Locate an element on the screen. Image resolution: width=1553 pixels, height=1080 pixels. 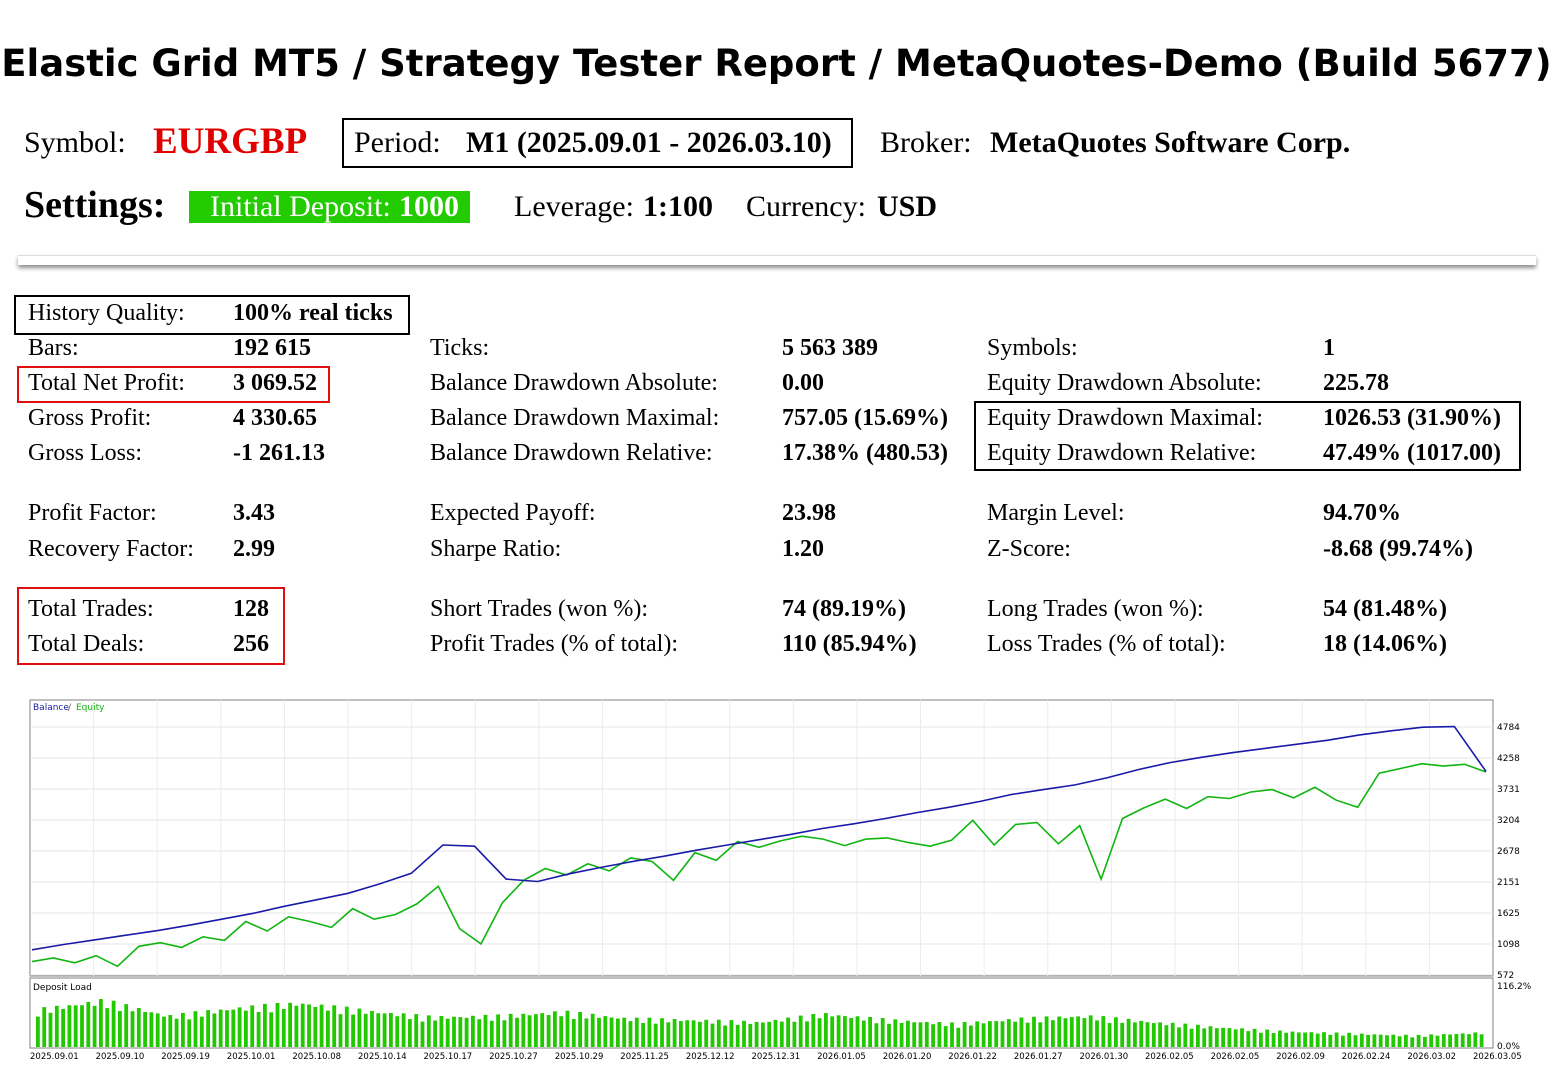
x-tick-label: 2025.10.29 is located at coordinates (579, 1057).